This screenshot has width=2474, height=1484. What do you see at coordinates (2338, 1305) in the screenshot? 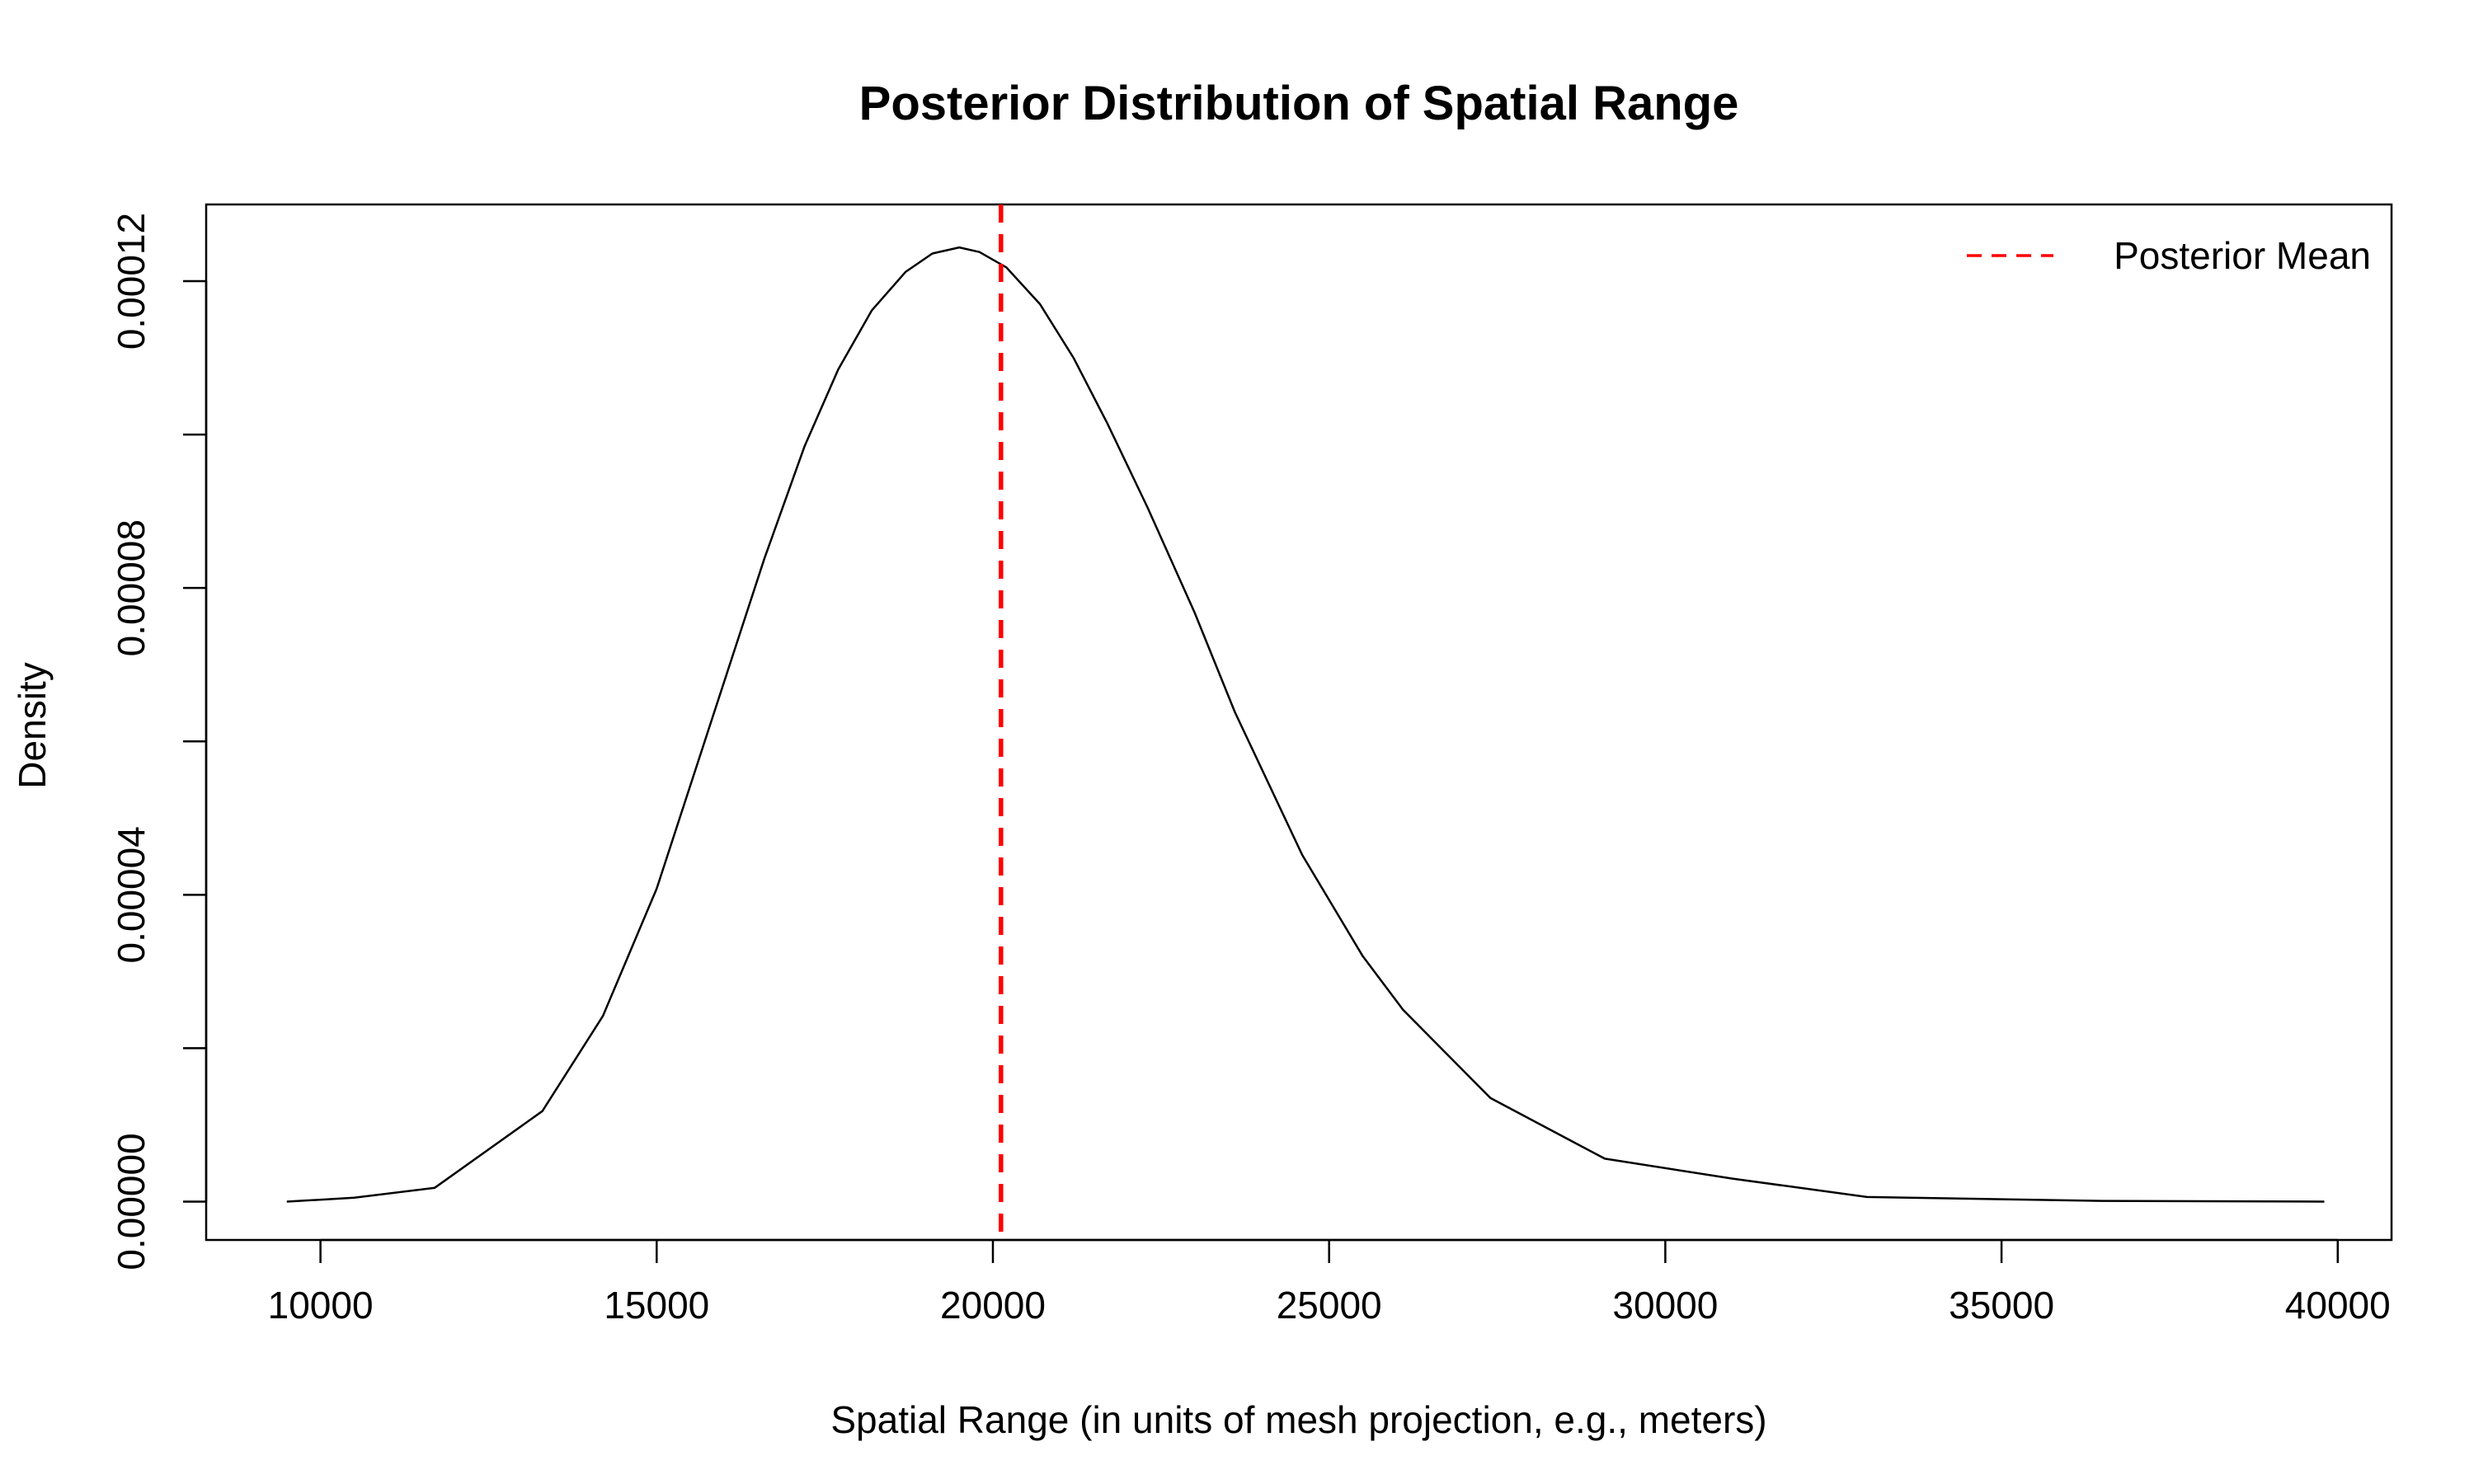
I see `x-tick-label: 40000` at bounding box center [2338, 1305].